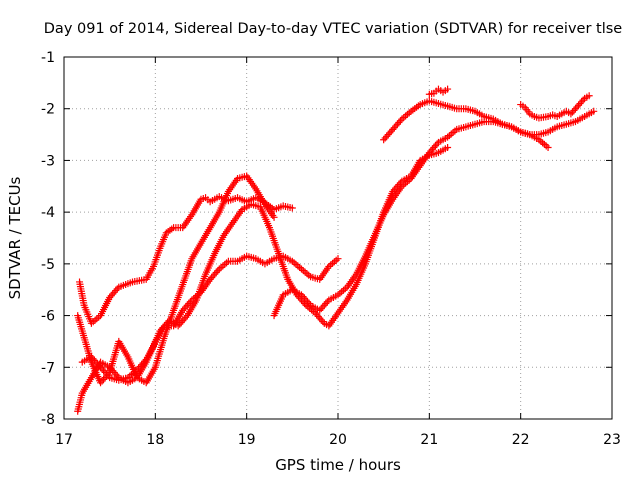 The height and width of the screenshot is (480, 640). What do you see at coordinates (48, 265) in the screenshot?
I see `y-tick-label: -5` at bounding box center [48, 265].